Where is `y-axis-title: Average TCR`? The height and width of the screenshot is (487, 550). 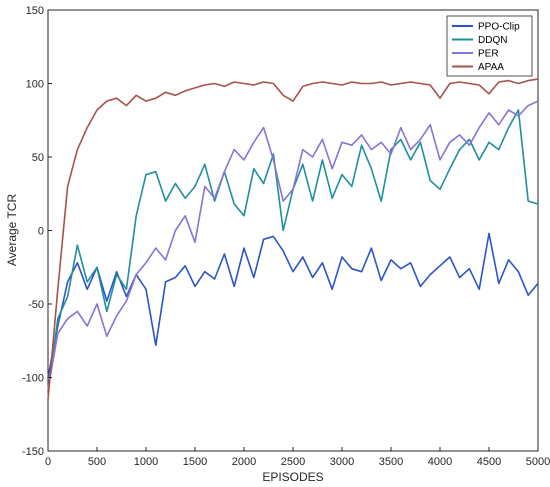
y-axis-title: Average TCR is located at coordinates (12, 230).